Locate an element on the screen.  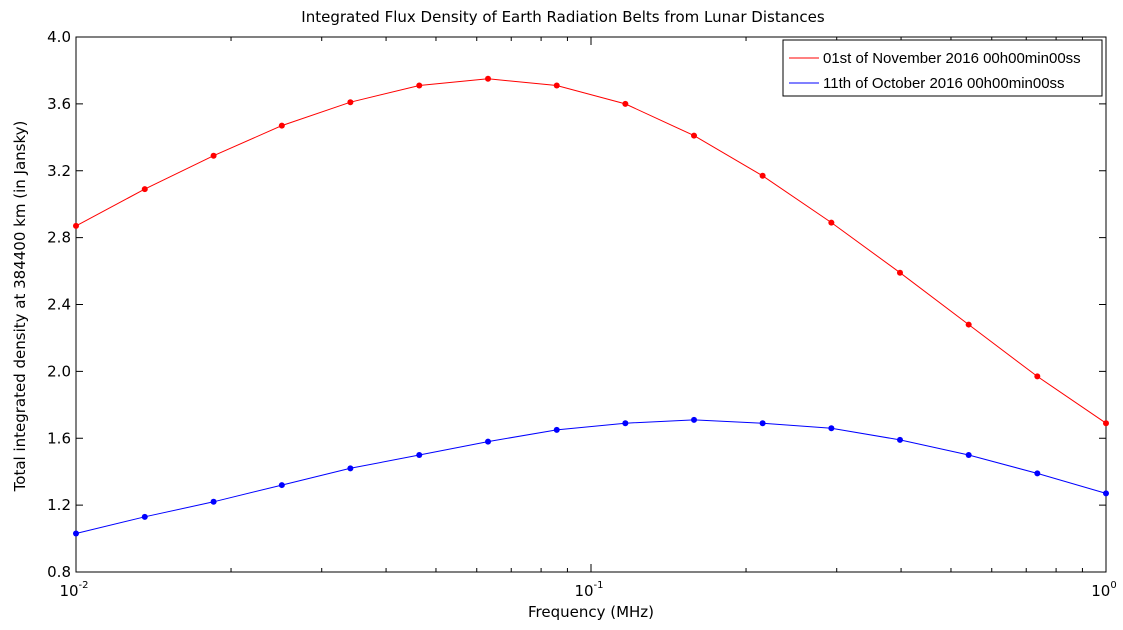
y-tick-label: 1.6 is located at coordinates (59, 438).